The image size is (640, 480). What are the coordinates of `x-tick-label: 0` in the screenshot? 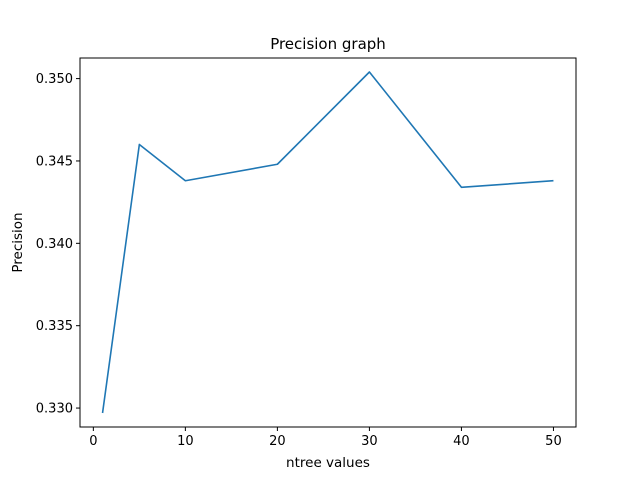 It's located at (93, 441).